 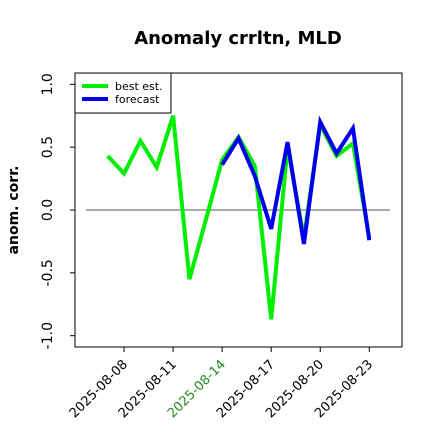 What do you see at coordinates (48, 147) in the screenshot?
I see `y-tick-label: 0.5` at bounding box center [48, 147].